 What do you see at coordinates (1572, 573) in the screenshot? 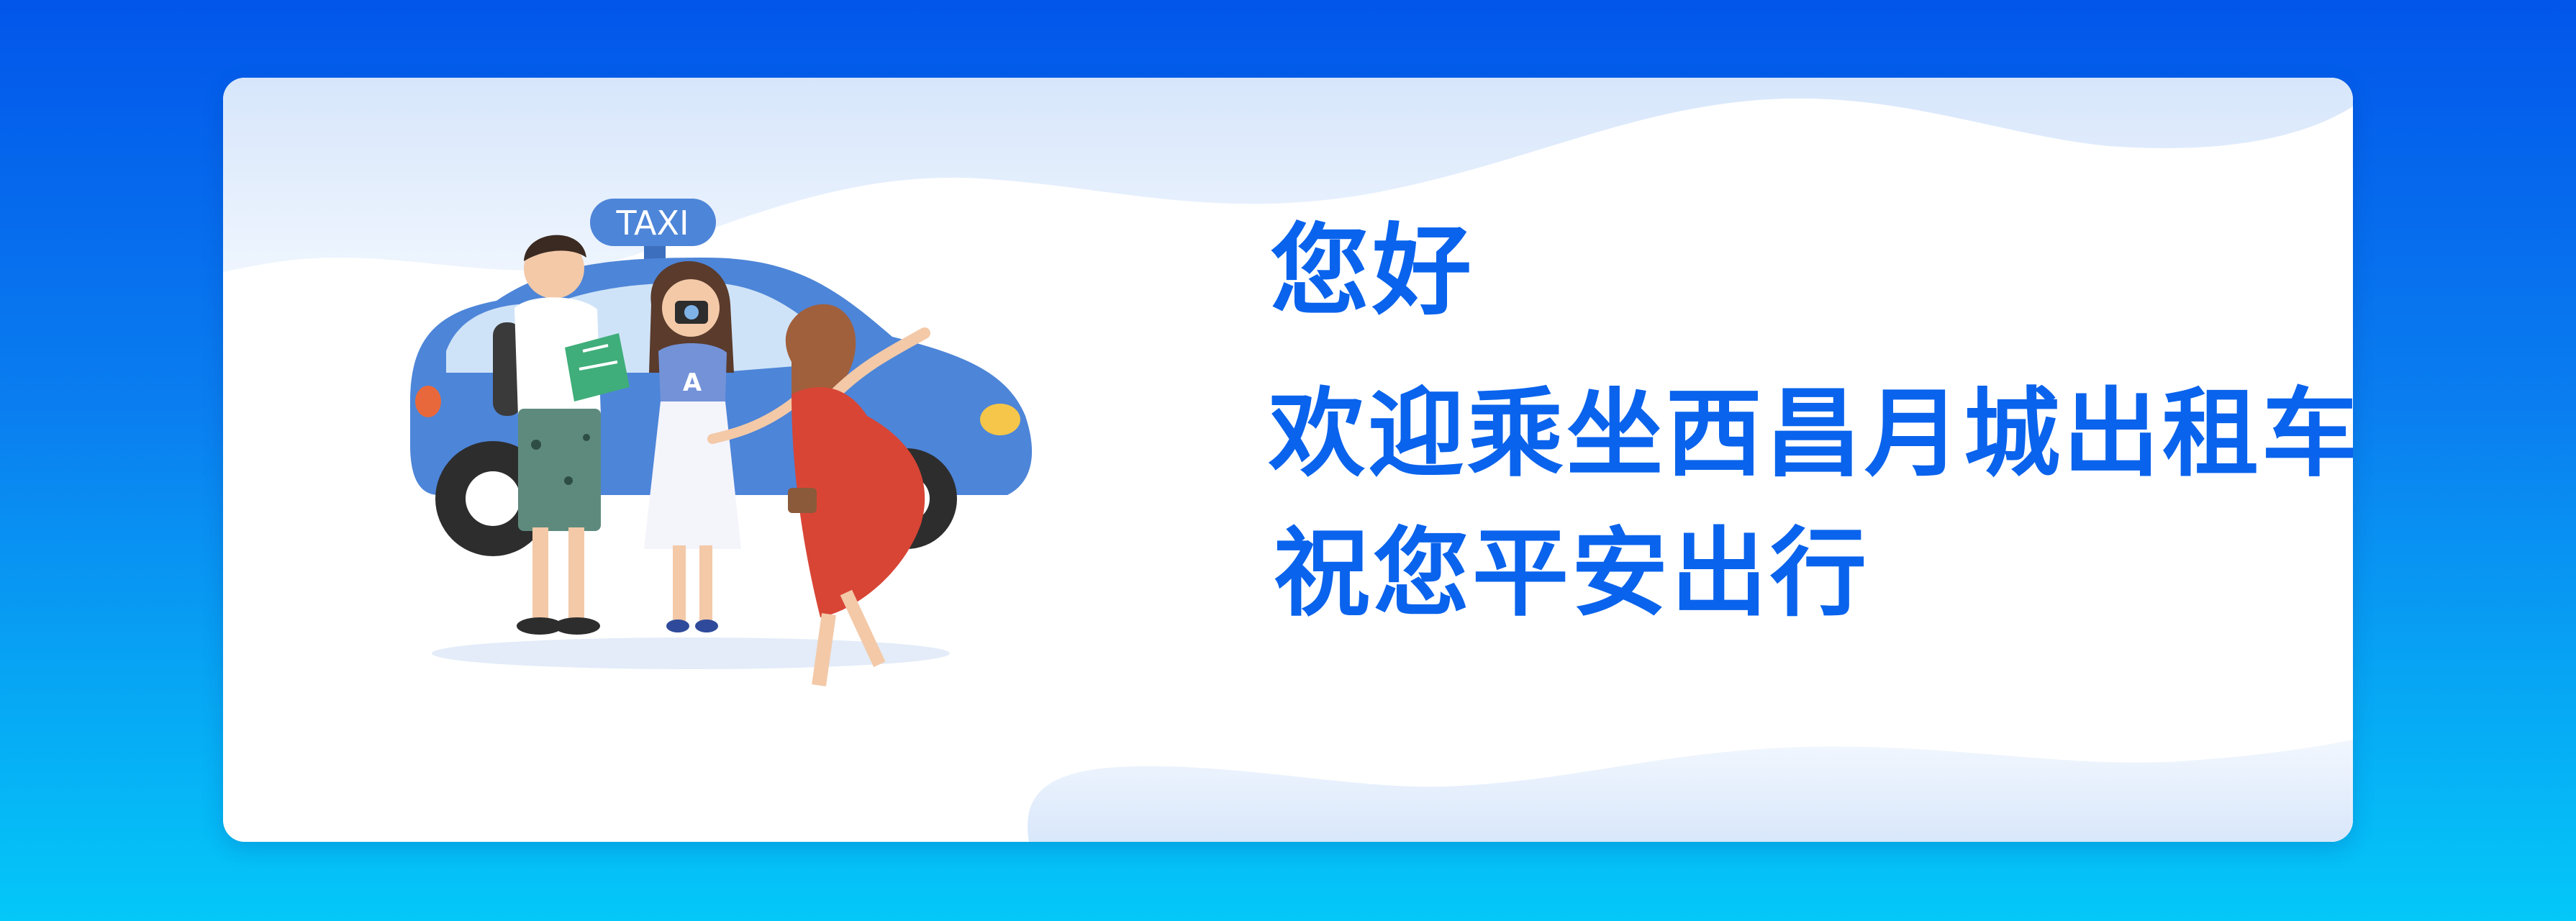
I see `safe-travel-message: 祝您平安出行` at bounding box center [1572, 573].